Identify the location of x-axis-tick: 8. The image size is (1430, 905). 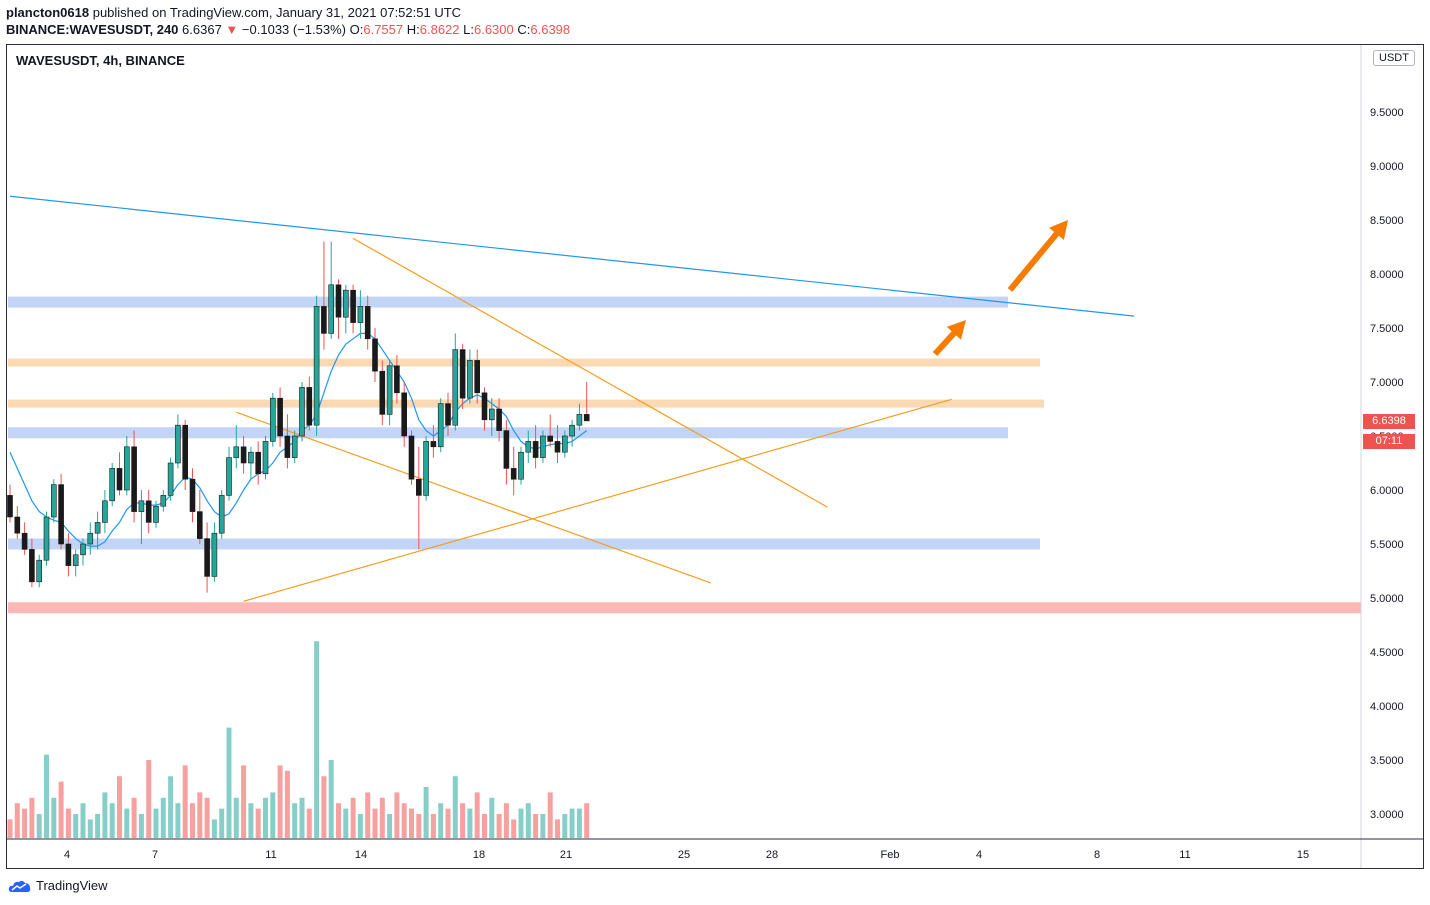
(1097, 855).